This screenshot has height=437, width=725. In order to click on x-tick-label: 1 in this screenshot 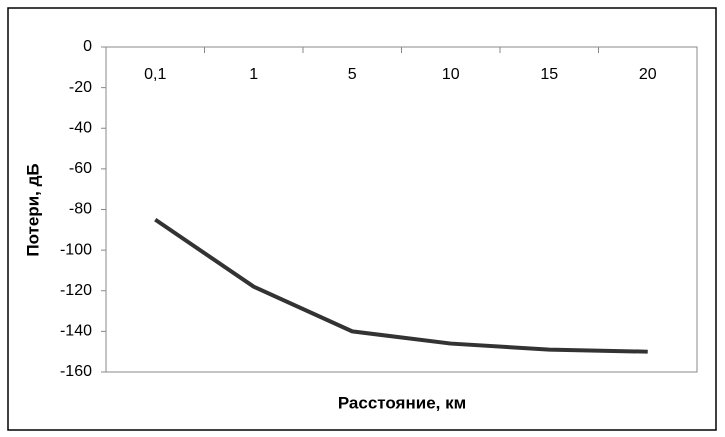, I will do `click(253, 74)`.